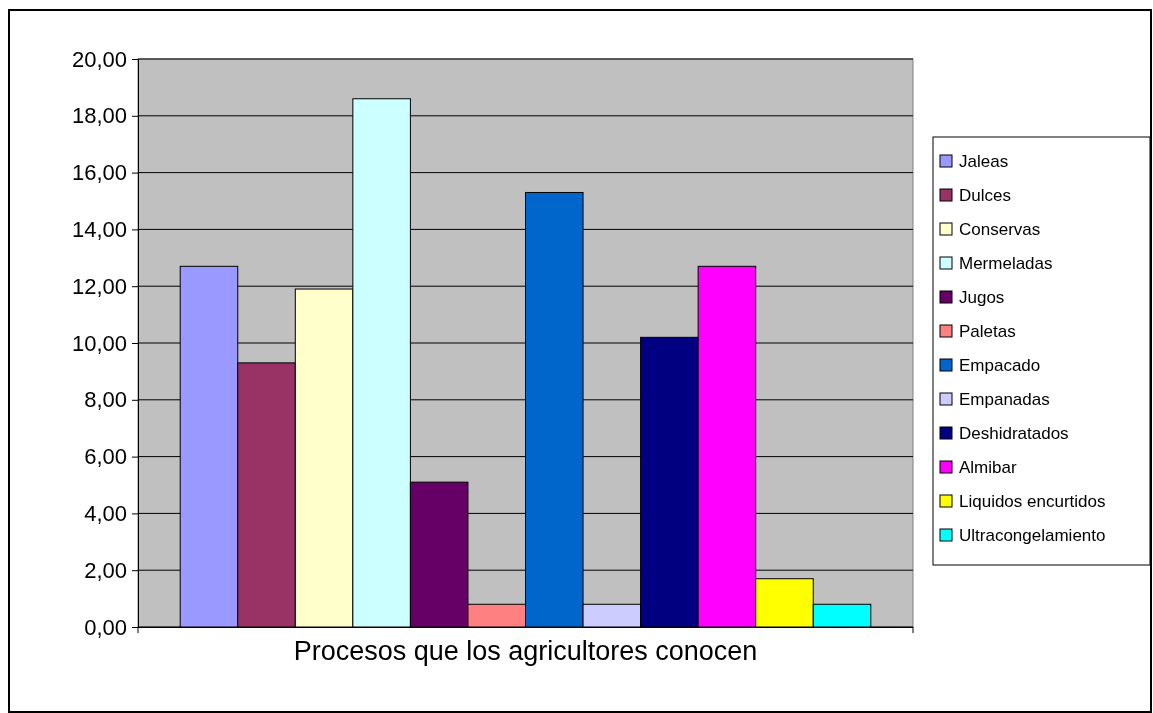 The image size is (1153, 713). What do you see at coordinates (99, 229) in the screenshot?
I see `y-tick-label: 14,00` at bounding box center [99, 229].